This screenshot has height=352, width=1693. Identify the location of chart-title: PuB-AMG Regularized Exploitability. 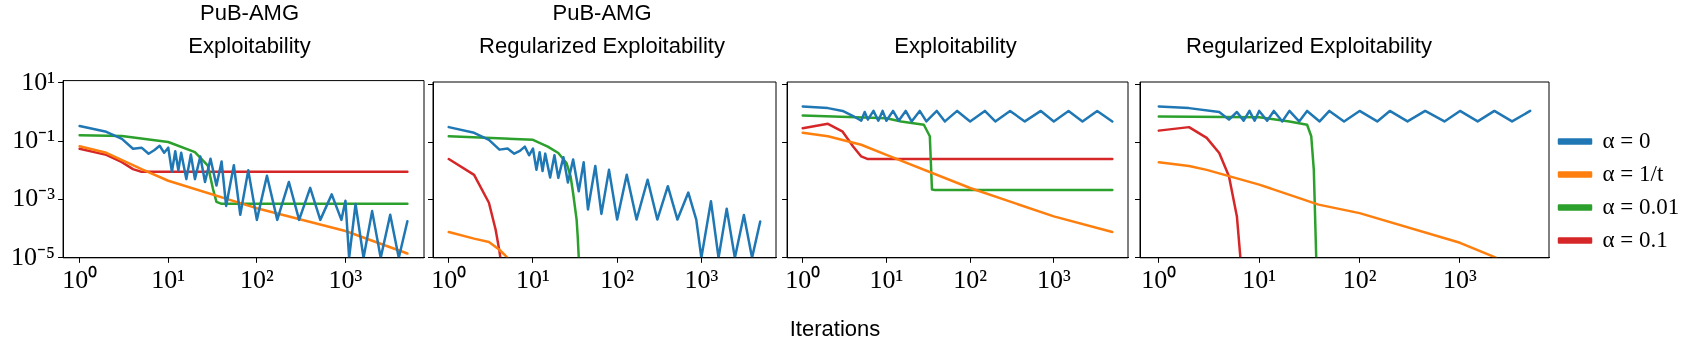
(602, 30).